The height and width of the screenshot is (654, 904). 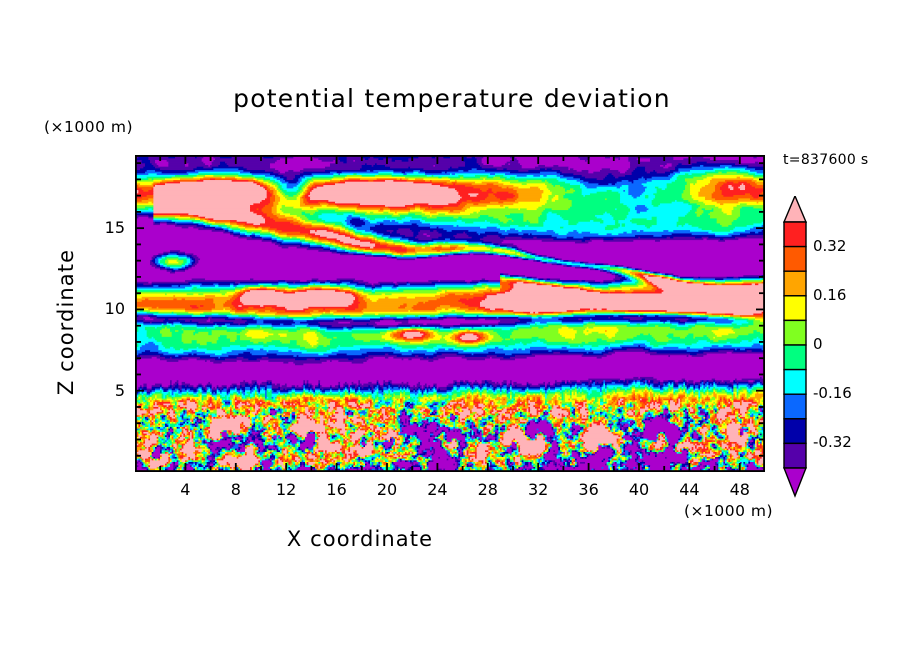 I want to click on x-axis-unit-label: (×1000 m), so click(x=729, y=511).